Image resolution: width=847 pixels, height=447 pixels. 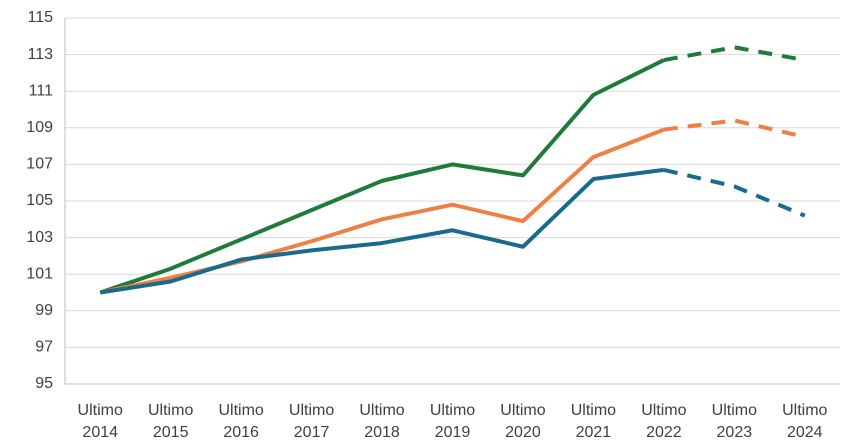 I want to click on x-tick-label: Ultimo 2023, so click(x=734, y=421).